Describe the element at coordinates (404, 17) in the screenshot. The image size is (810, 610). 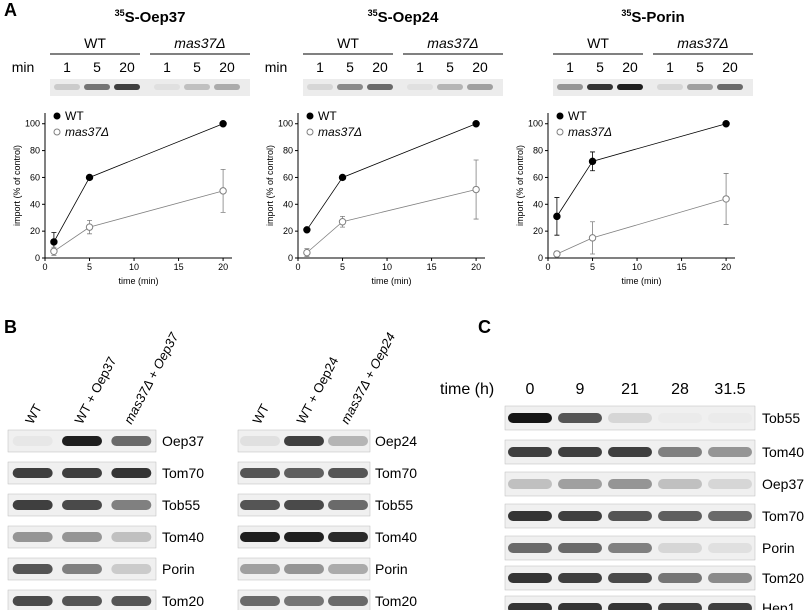
I see `chart-title: 35S-Oep24` at that location.